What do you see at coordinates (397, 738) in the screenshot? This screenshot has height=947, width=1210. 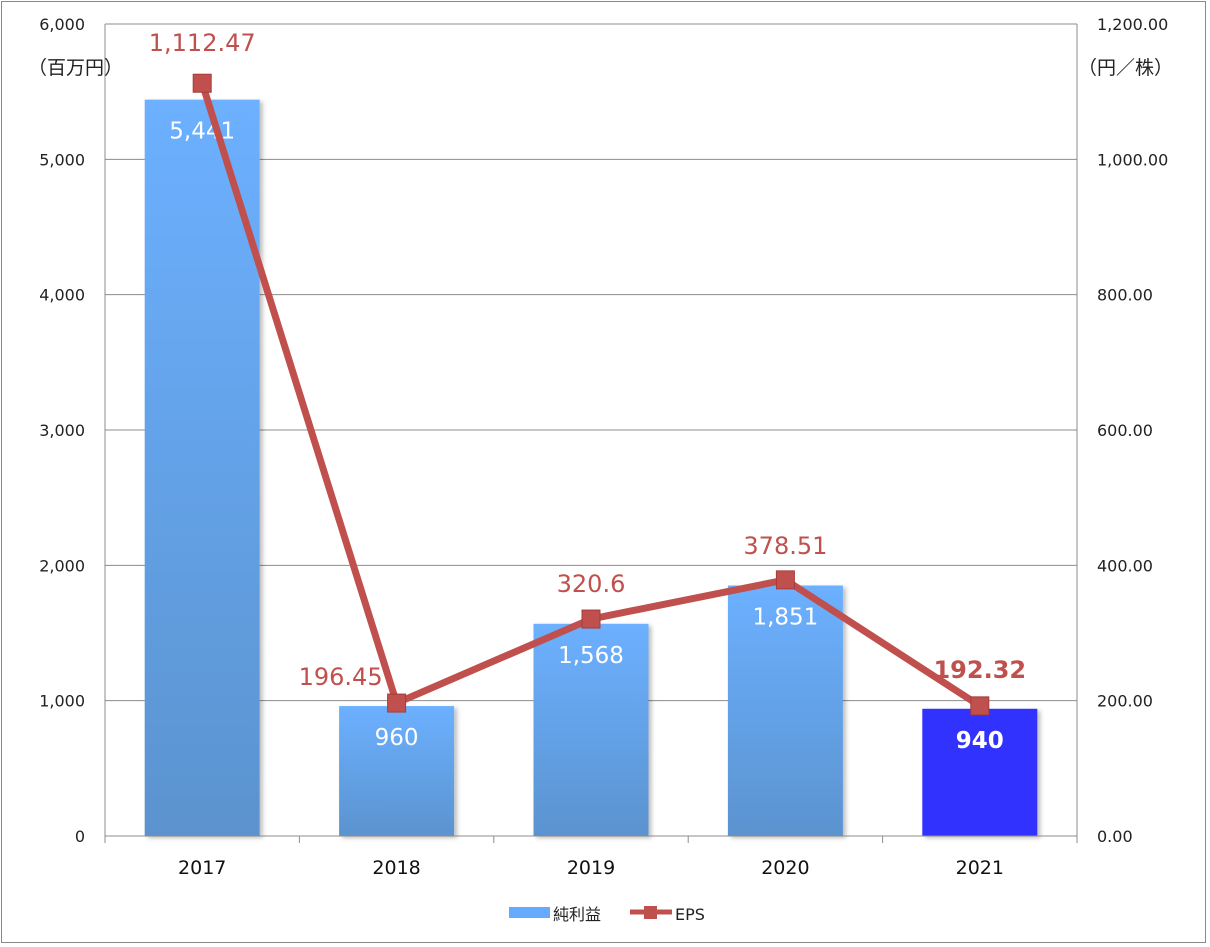 I see `bar-value-label: 960` at bounding box center [397, 738].